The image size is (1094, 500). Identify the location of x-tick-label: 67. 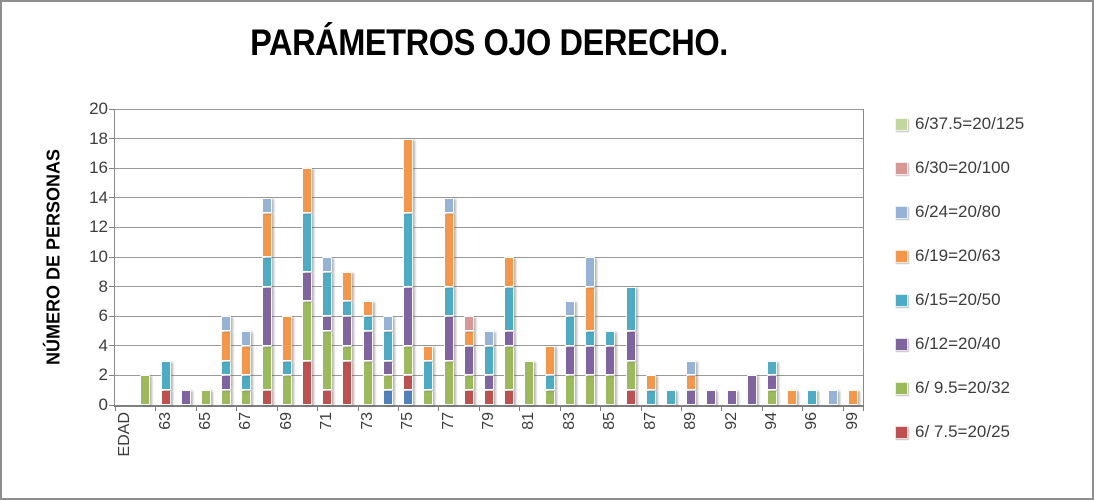
(246, 421).